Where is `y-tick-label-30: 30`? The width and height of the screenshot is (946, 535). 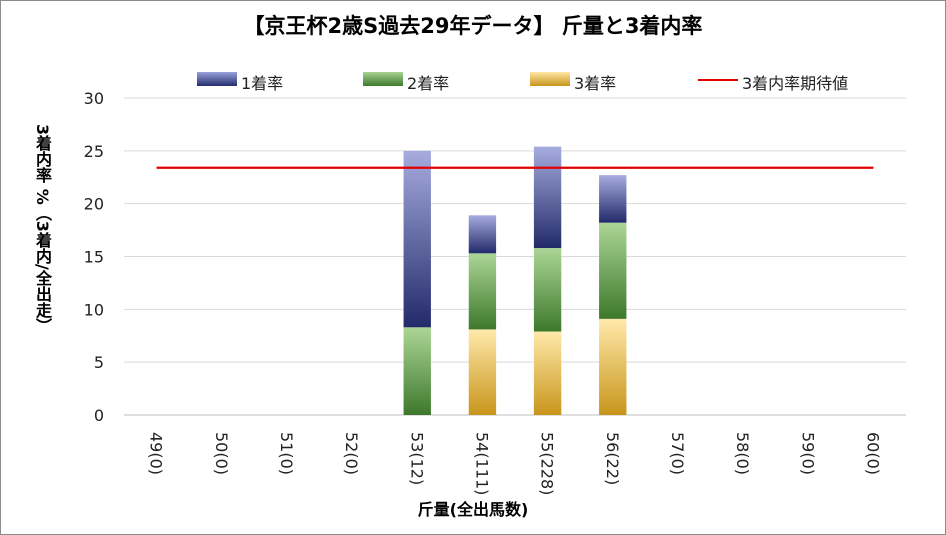
y-tick-label-30: 30 is located at coordinates (94, 98).